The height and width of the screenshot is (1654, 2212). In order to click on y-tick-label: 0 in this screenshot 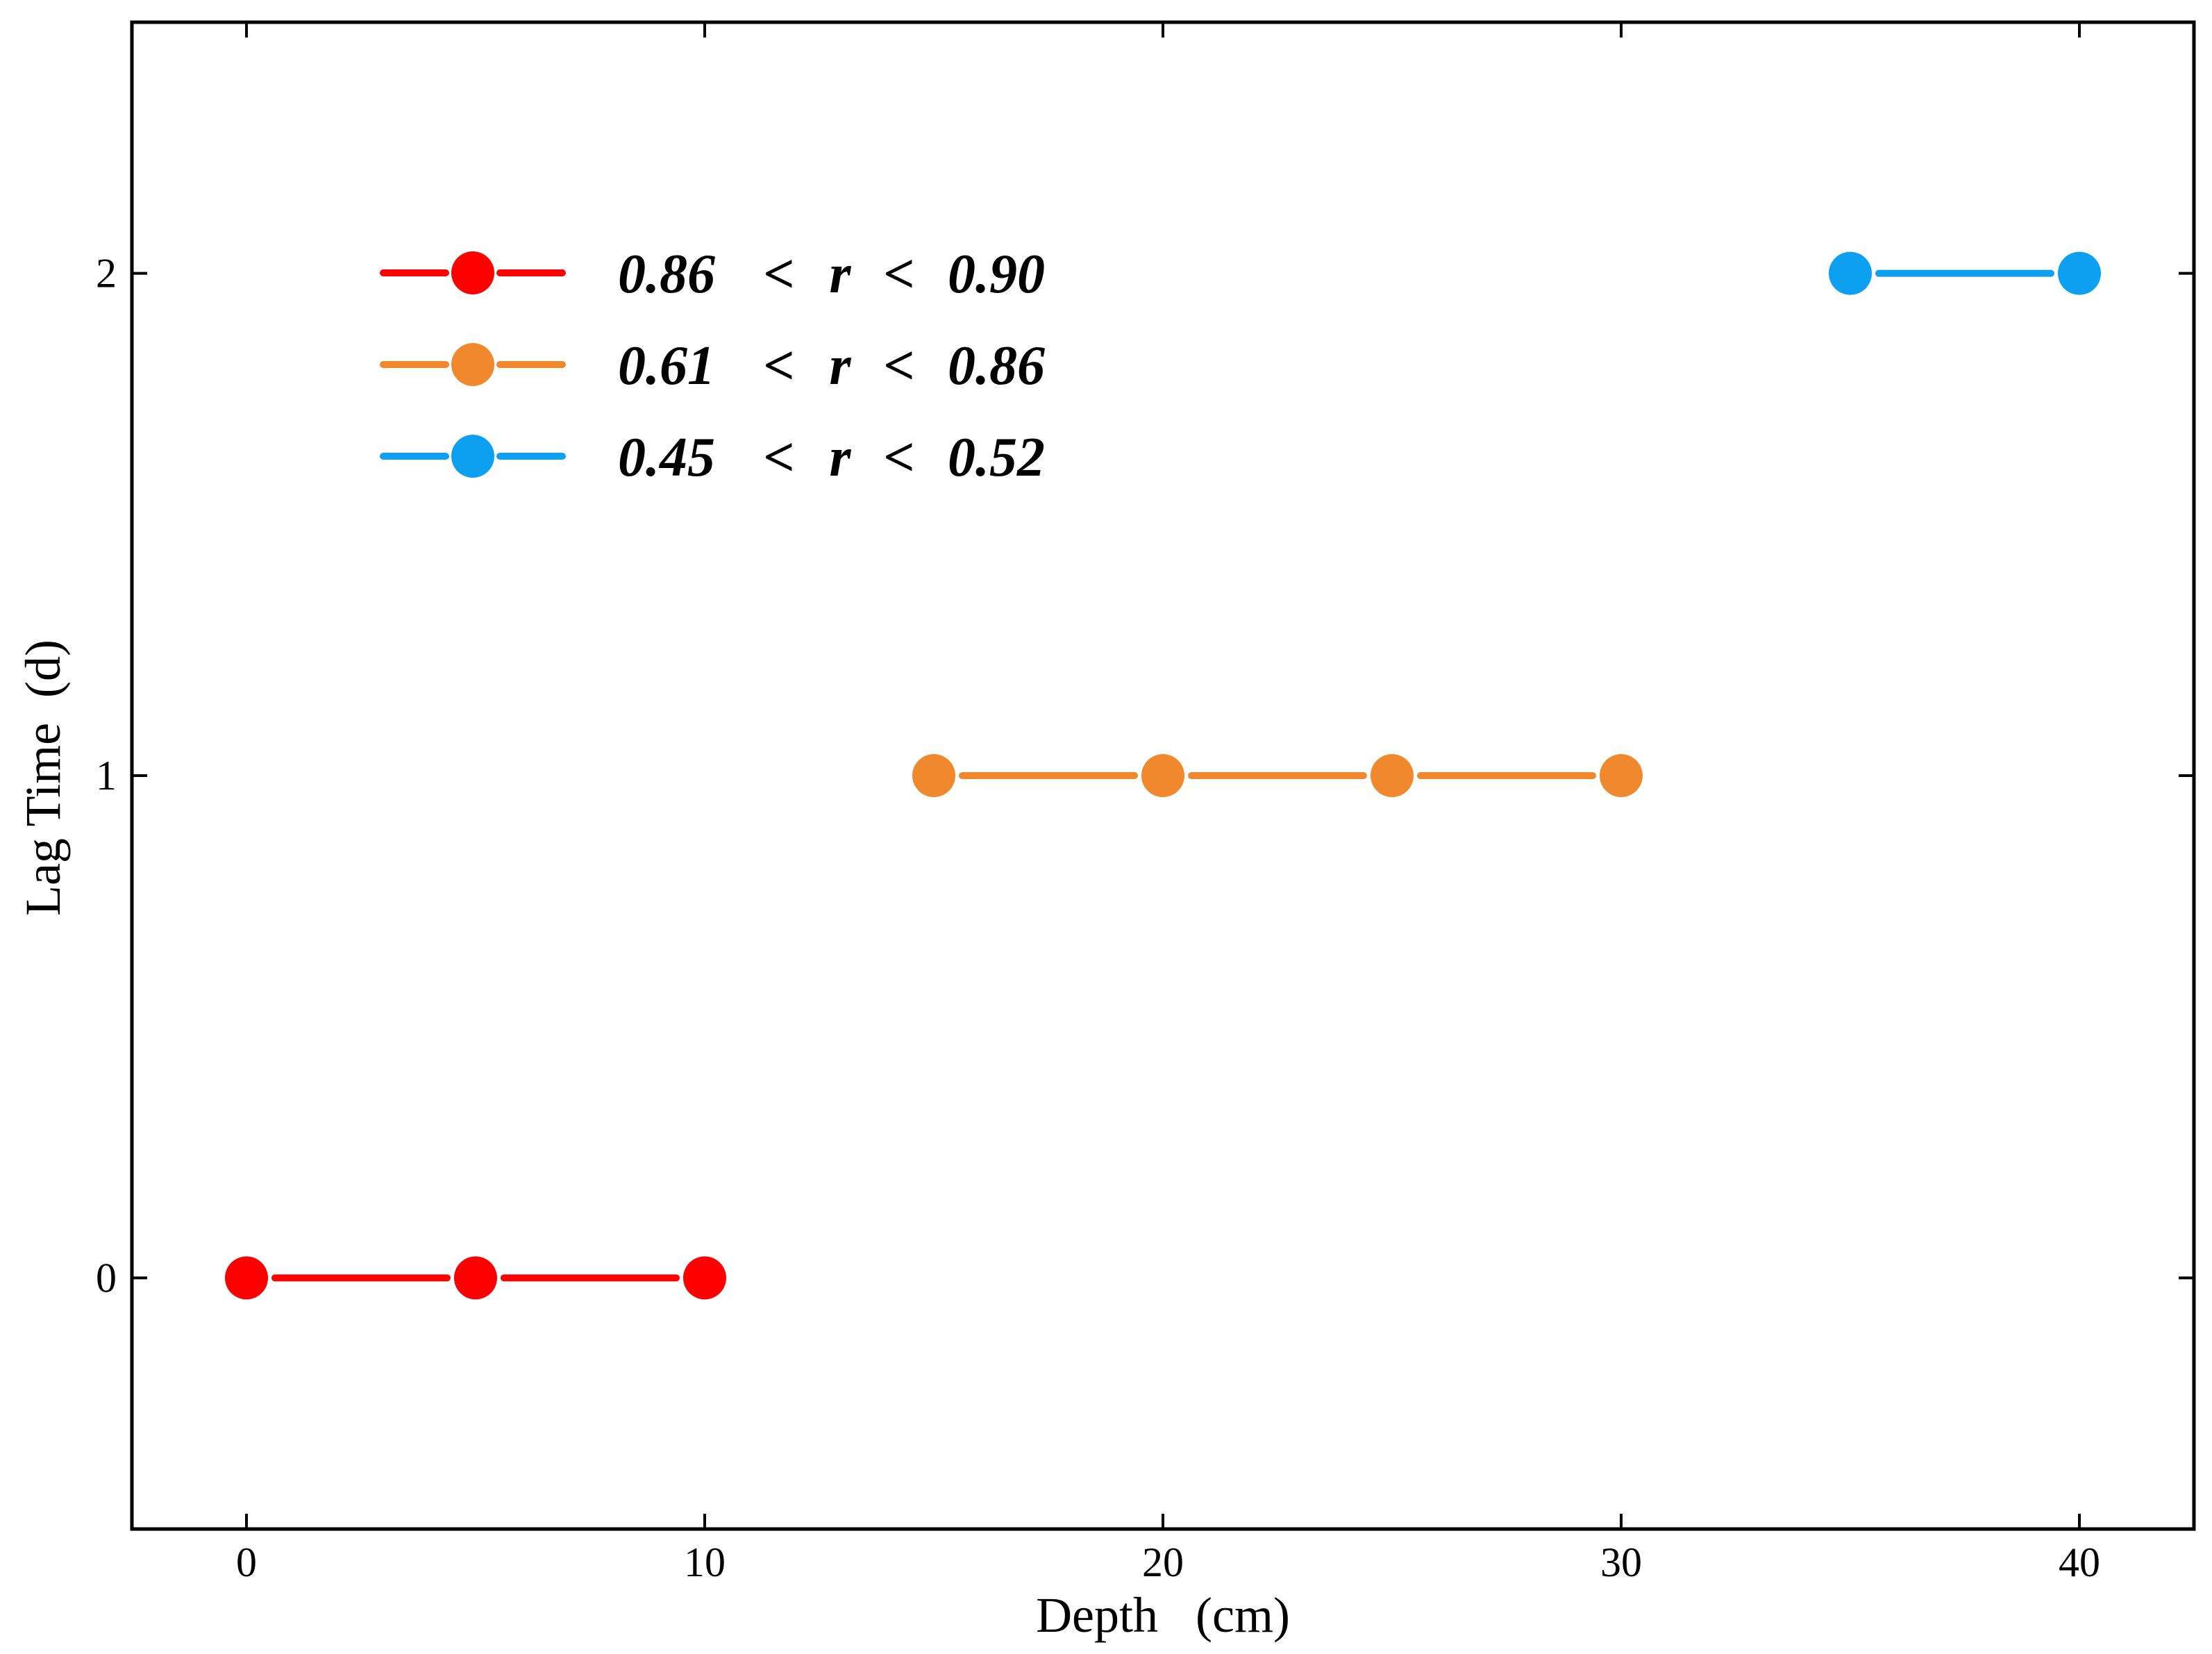, I will do `click(106, 1278)`.